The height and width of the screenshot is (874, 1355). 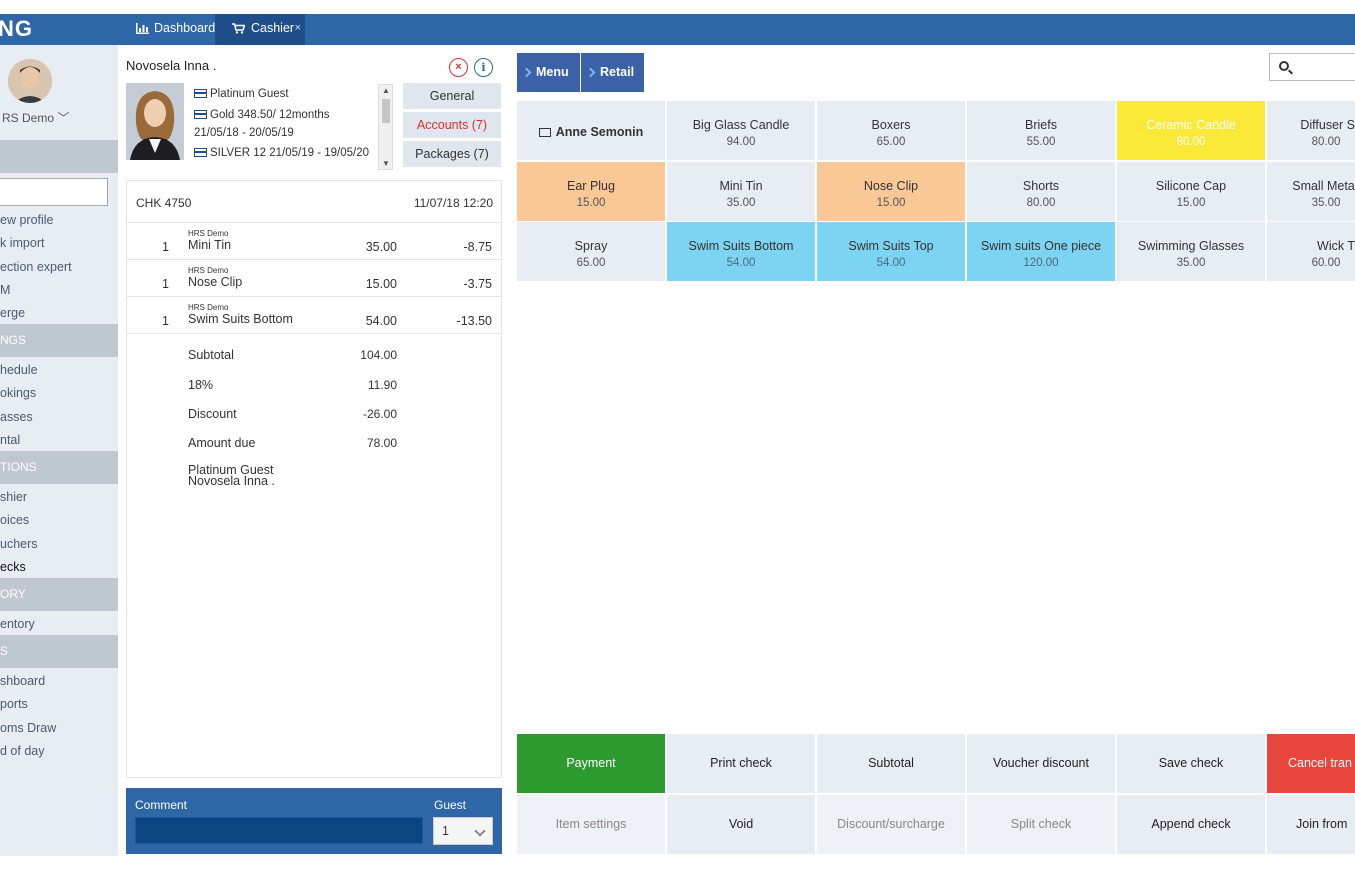 I want to click on footer-guest-name: Novosela Inna ., so click(x=231, y=481).